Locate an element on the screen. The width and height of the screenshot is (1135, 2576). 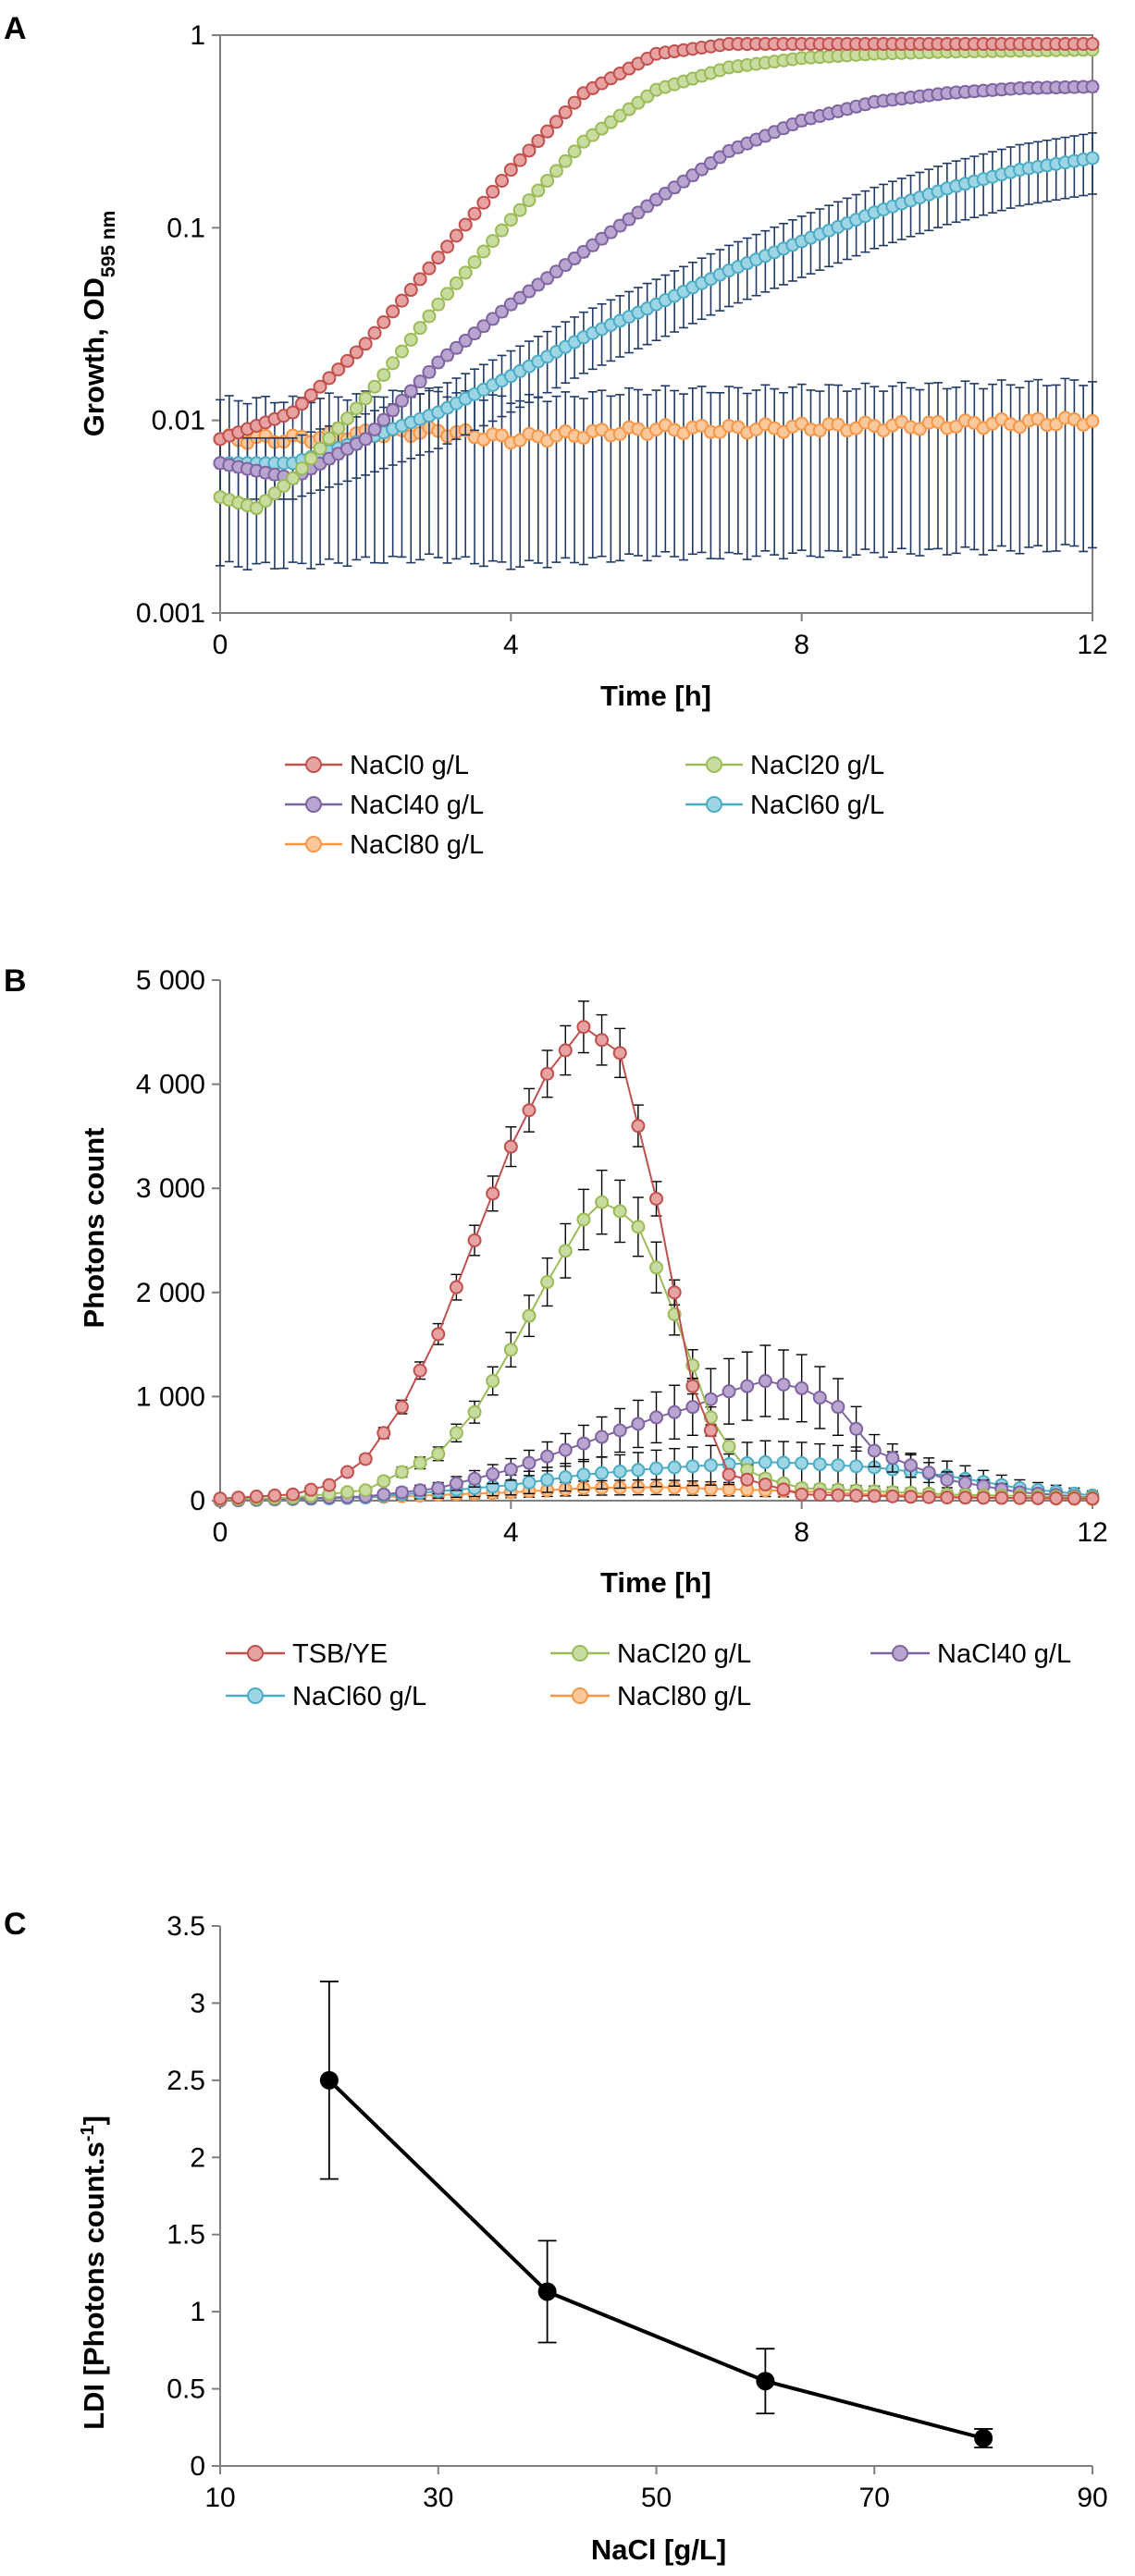
panel-b-x-axis-title: Time [h] is located at coordinates (655, 1582).